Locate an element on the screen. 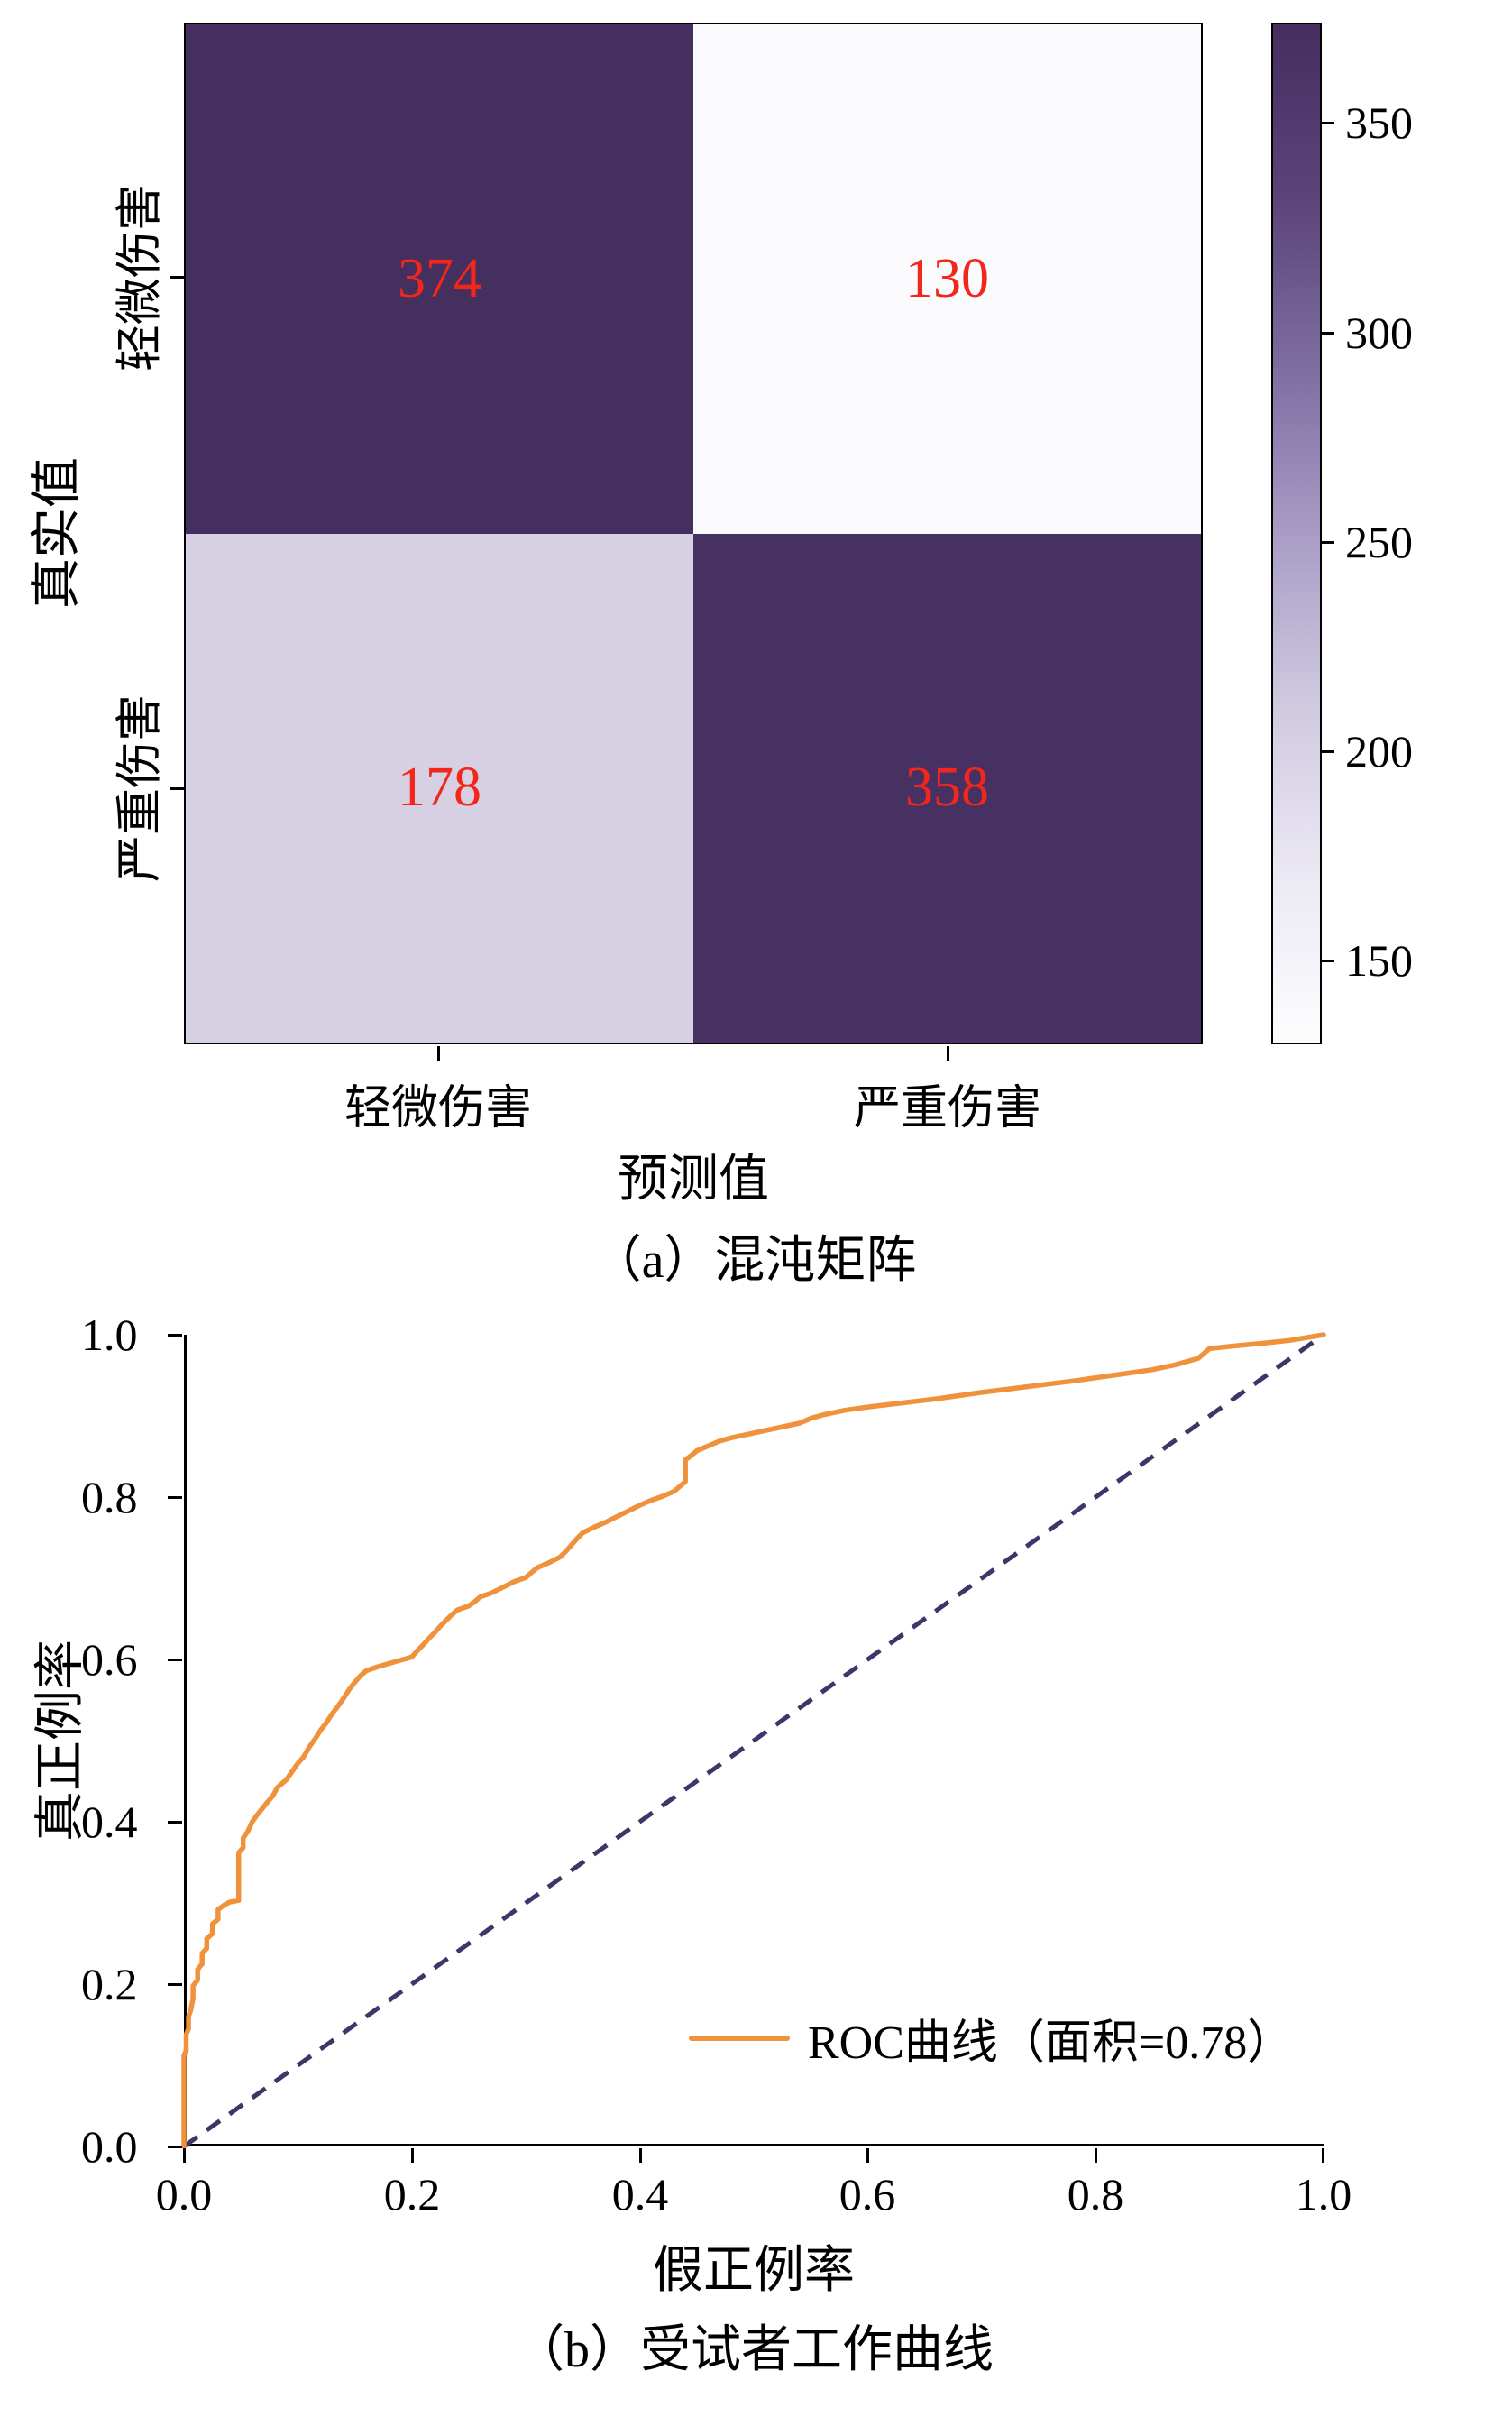  roc-xtick-label-0.6: 0.6 is located at coordinates (867, 2194).